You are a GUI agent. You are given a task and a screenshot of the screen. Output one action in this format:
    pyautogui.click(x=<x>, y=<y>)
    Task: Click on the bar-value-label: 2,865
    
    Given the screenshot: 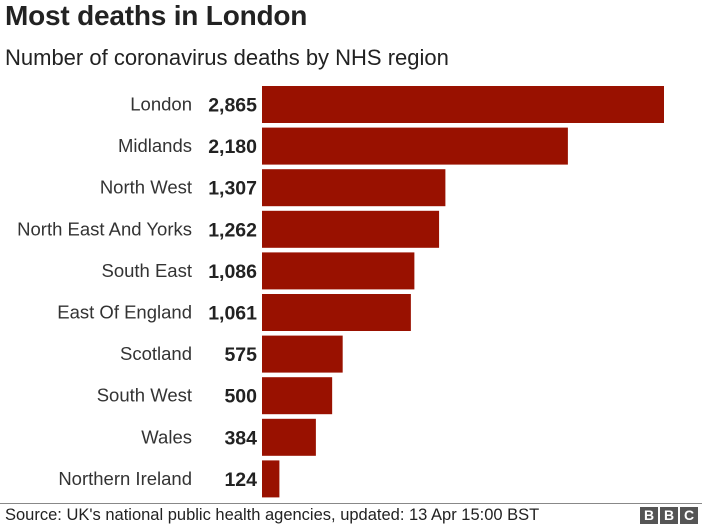 What is the action you would take?
    pyautogui.click(x=232, y=106)
    